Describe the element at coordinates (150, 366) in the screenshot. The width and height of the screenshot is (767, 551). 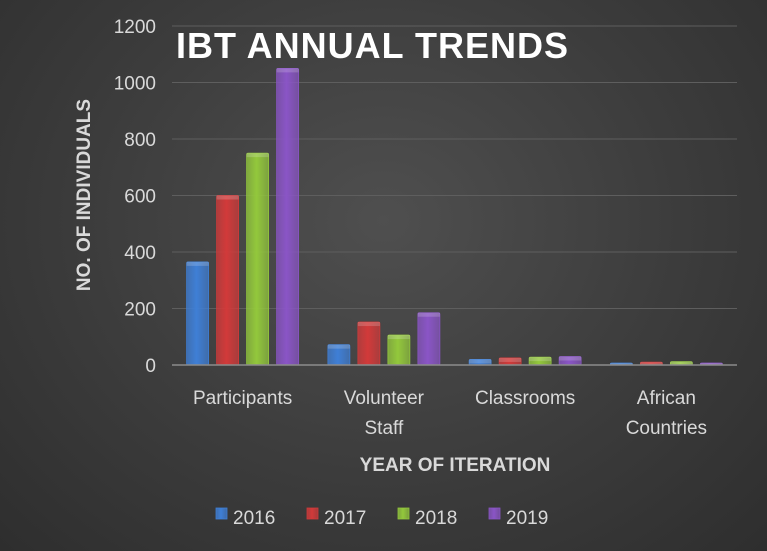
I see `y-tick-label: 0` at that location.